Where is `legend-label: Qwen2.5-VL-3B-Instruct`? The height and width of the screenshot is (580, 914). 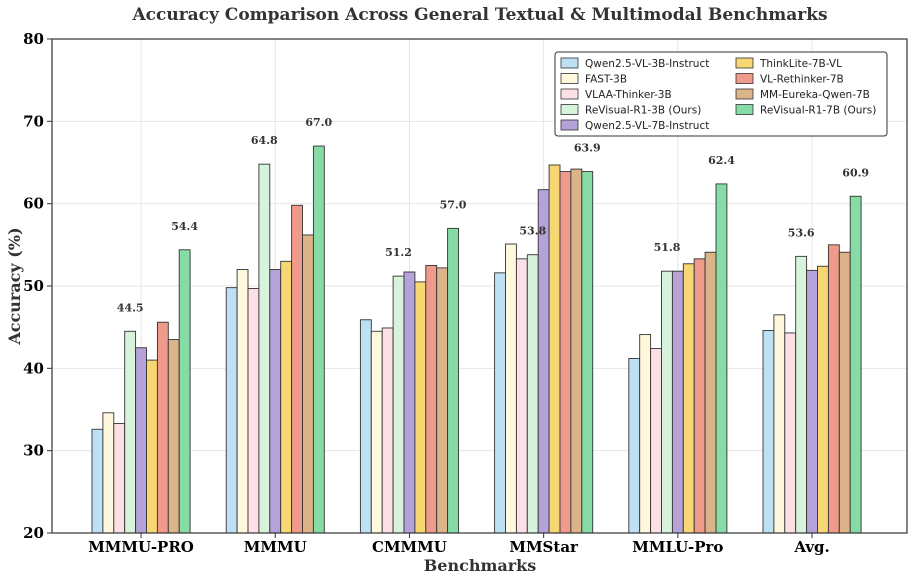
legend-label: Qwen2.5-VL-3B-Instruct is located at coordinates (647, 64).